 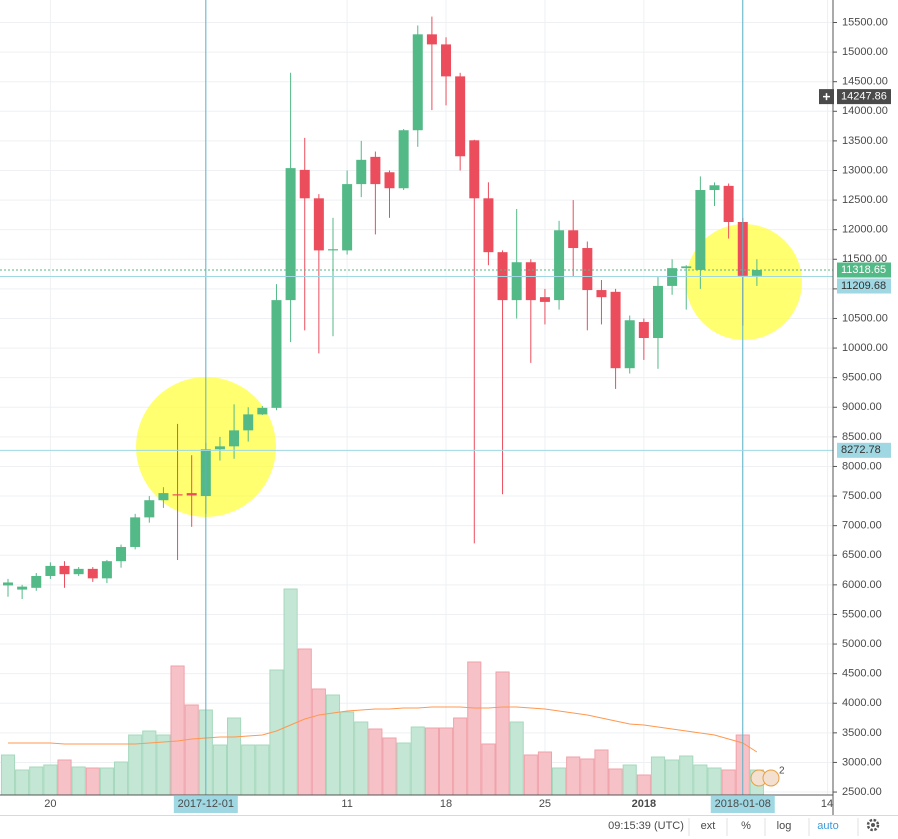 I want to click on y-tick-label: 4500.00, so click(x=862, y=674).